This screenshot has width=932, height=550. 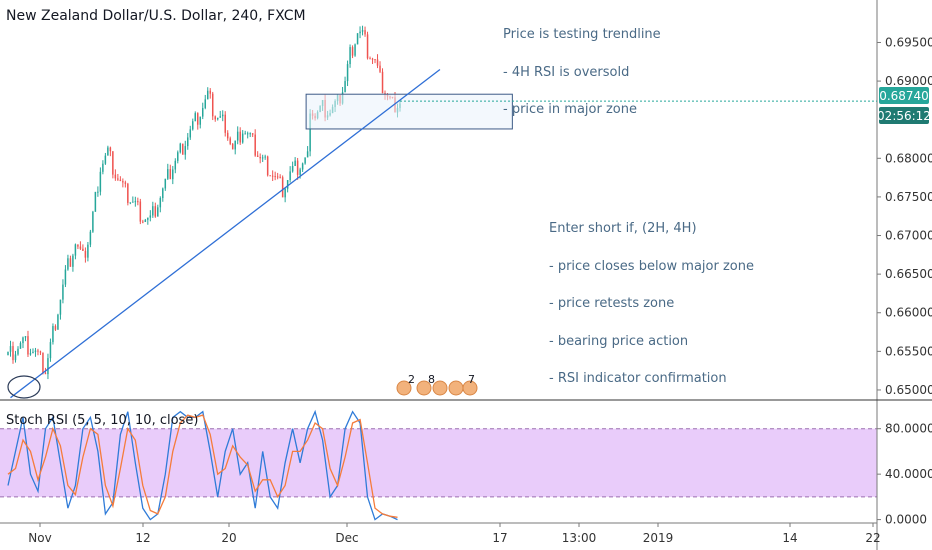 What do you see at coordinates (612, 303) in the screenshot?
I see `right-note-line: - price retests zone` at bounding box center [612, 303].